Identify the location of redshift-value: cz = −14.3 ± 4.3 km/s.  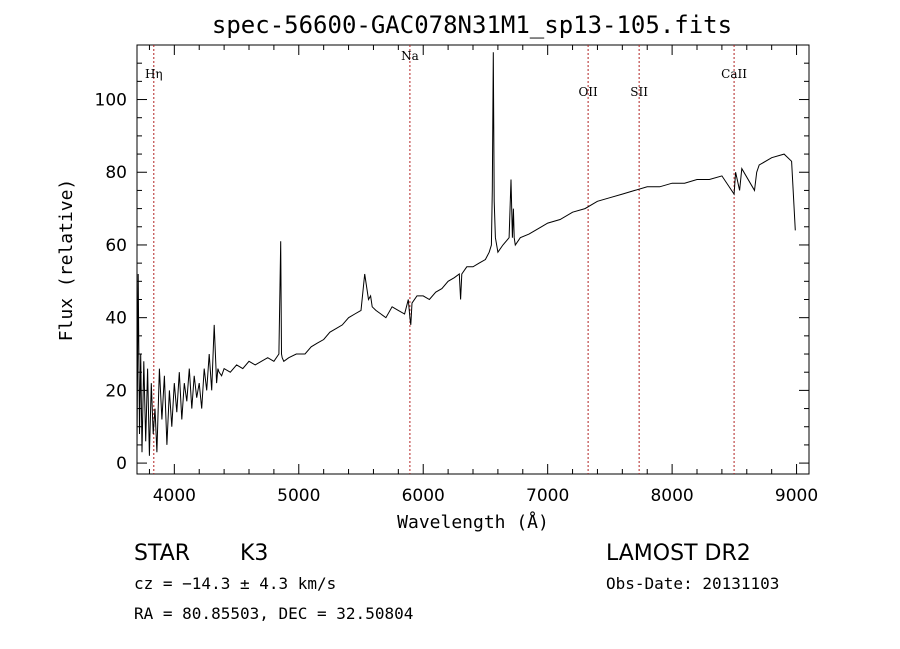
(235, 583).